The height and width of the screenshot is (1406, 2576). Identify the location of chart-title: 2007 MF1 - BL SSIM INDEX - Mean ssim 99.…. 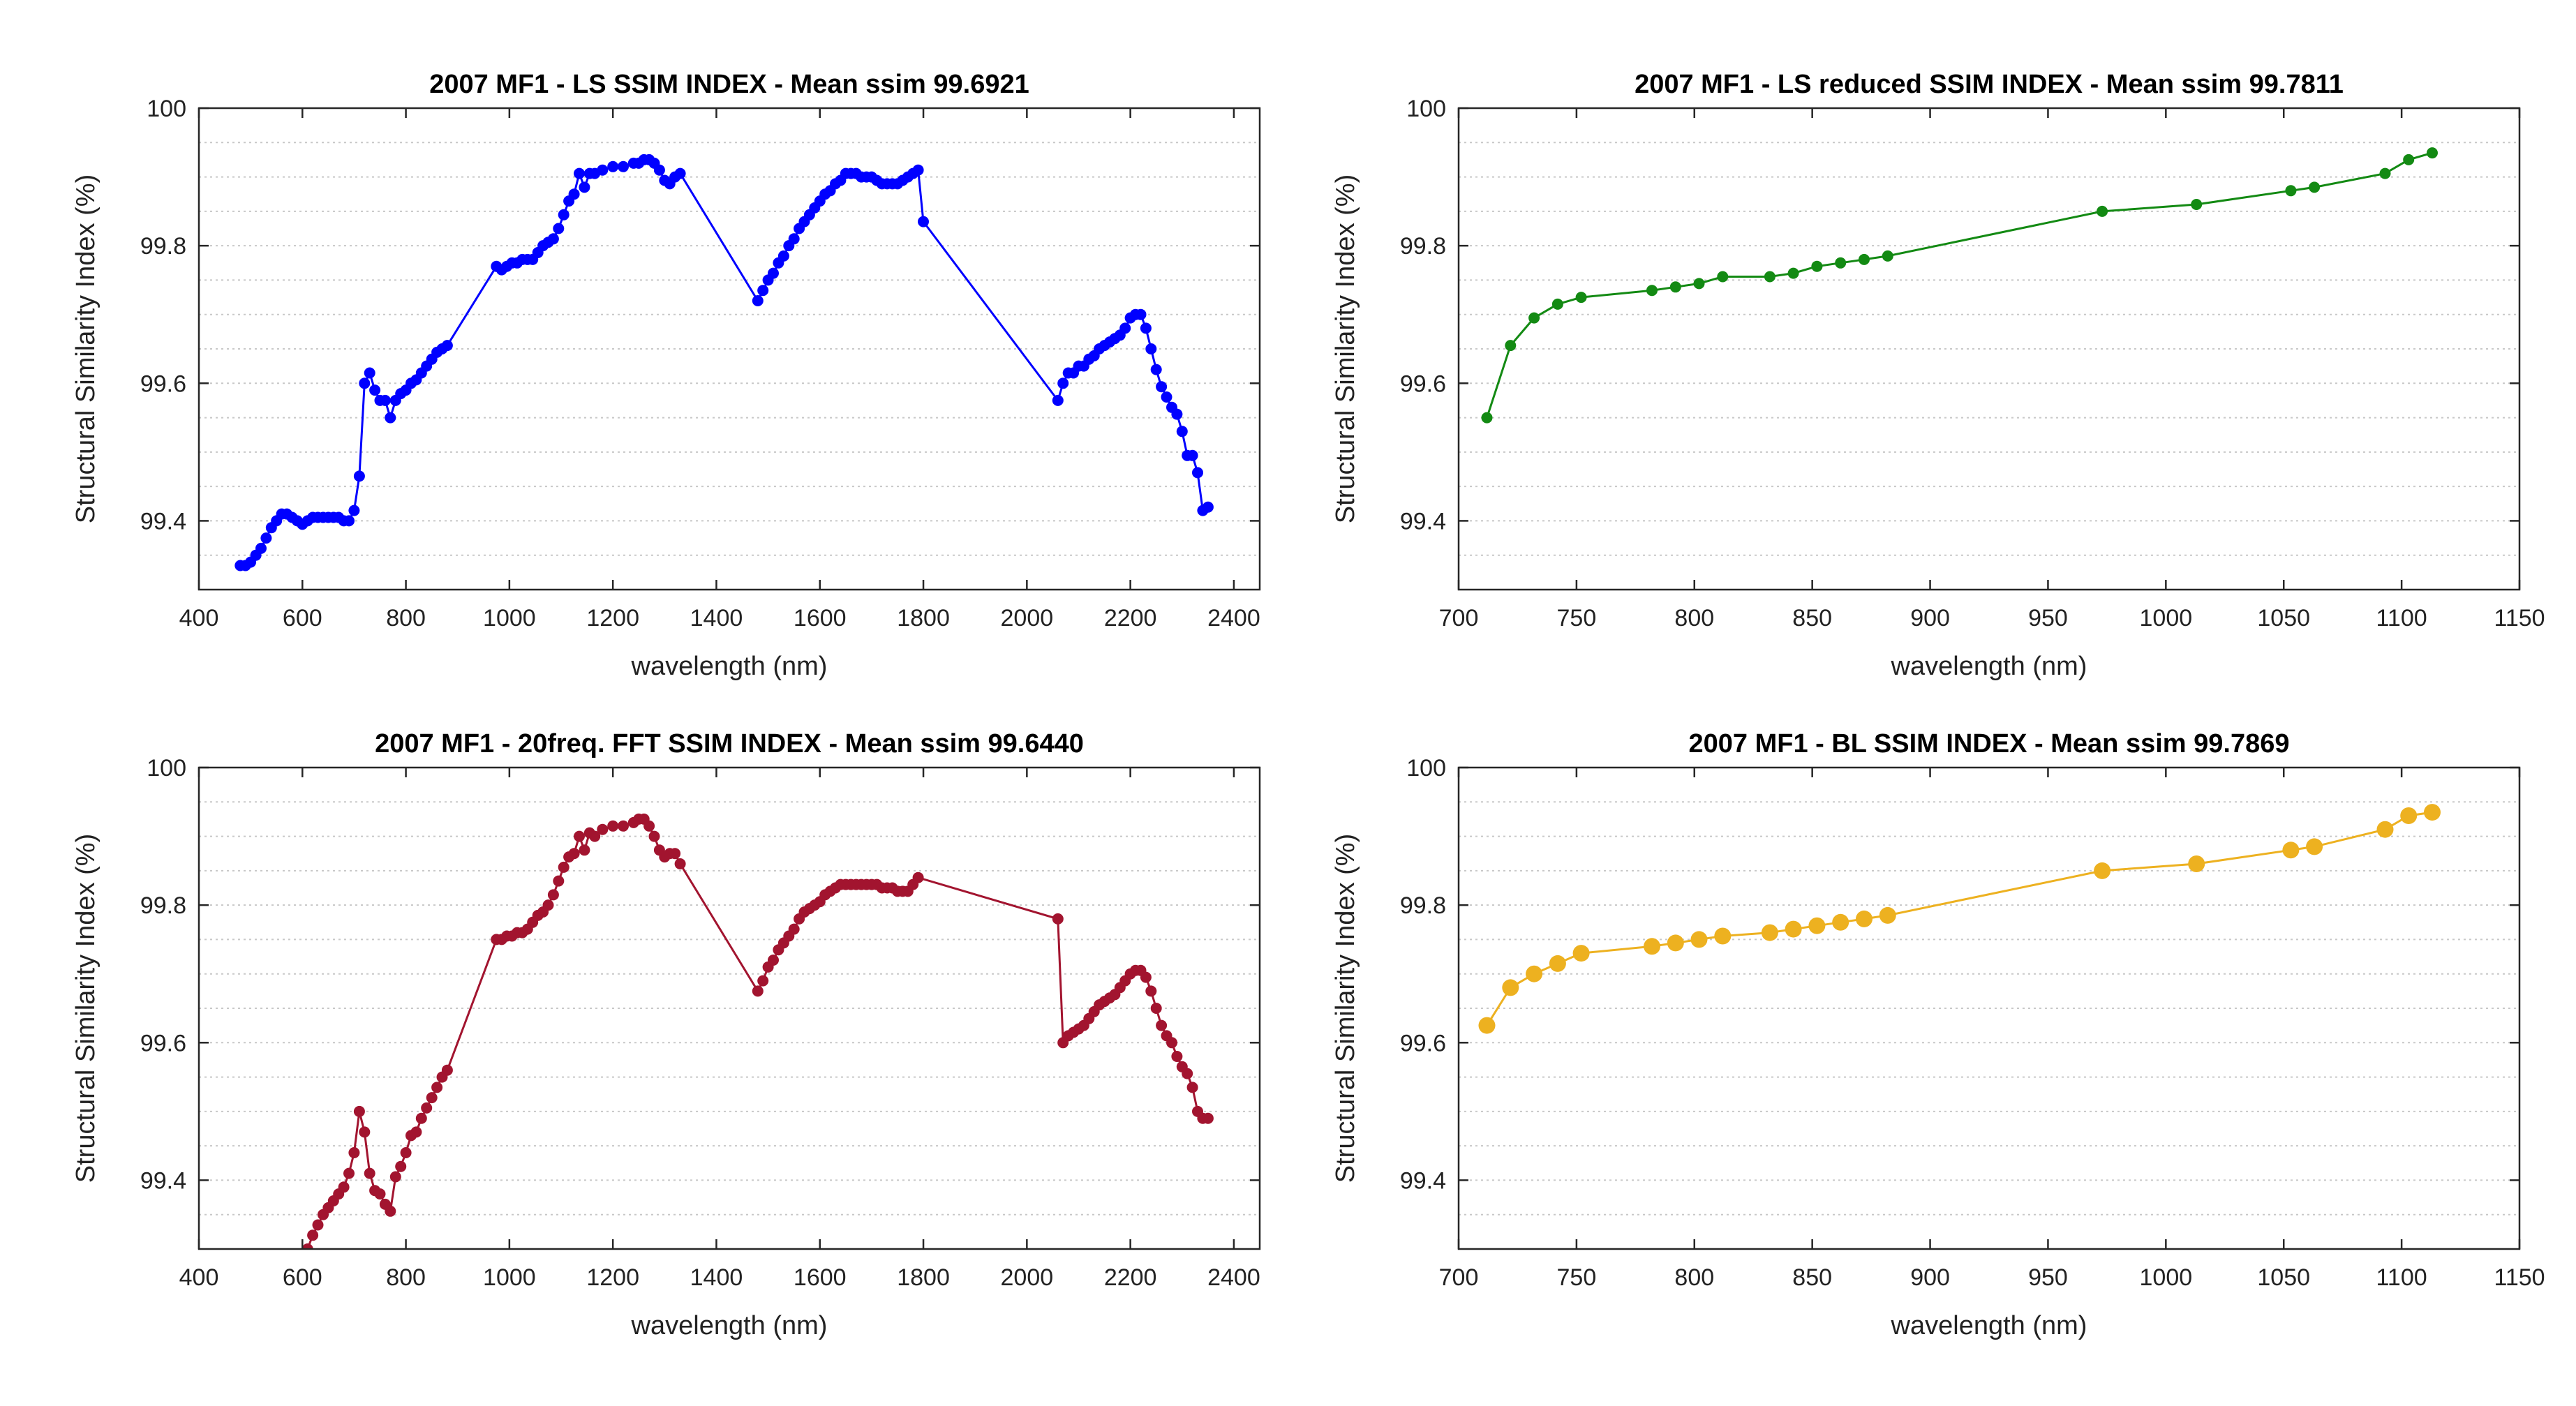
(1990, 743).